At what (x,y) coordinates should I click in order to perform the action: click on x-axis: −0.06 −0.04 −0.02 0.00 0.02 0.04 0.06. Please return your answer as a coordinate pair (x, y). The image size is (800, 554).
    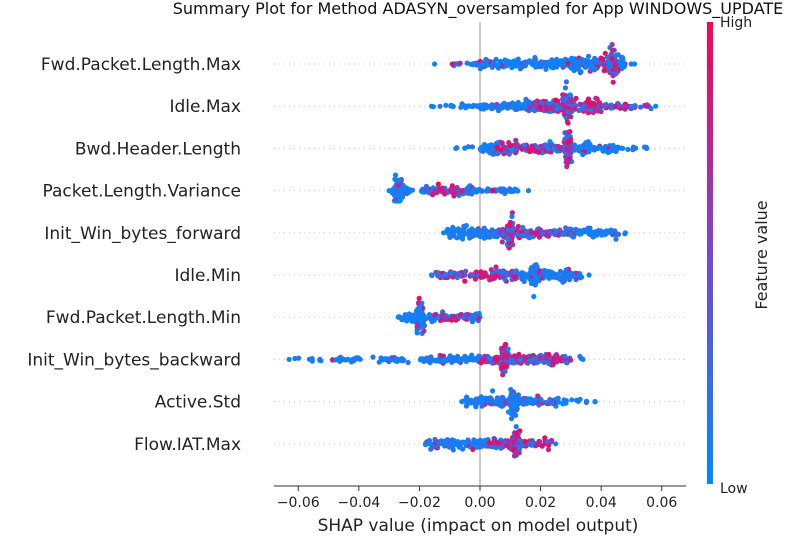
    Looking at the image, I should click on (480, 498).